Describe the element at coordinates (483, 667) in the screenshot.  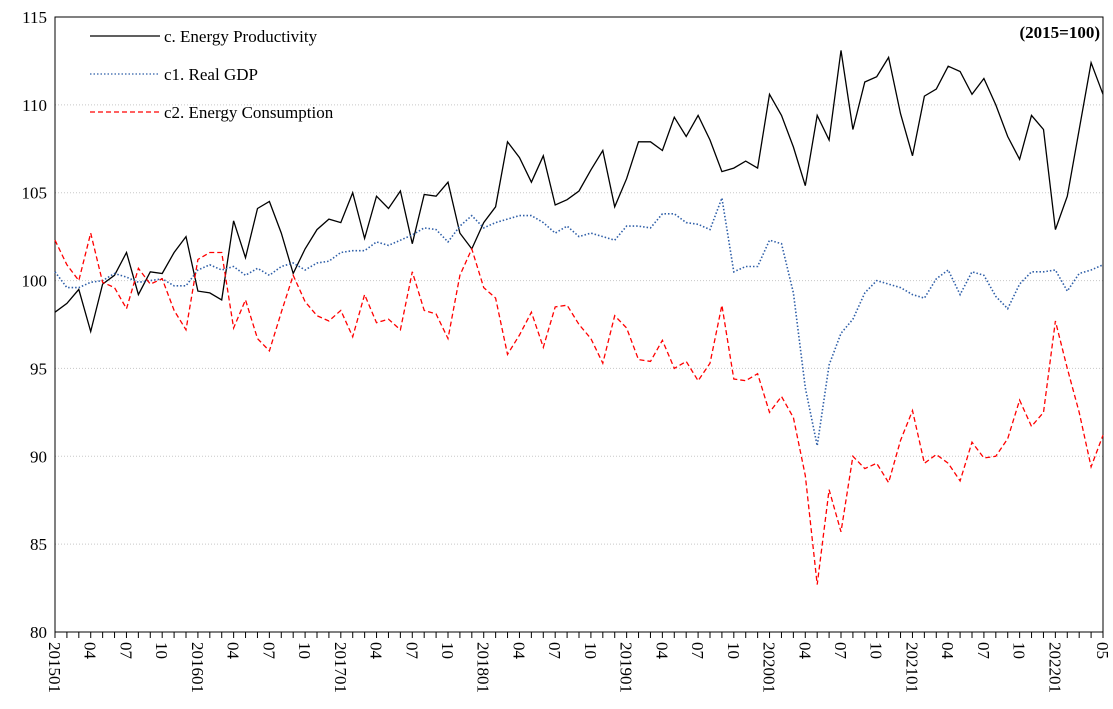
I see `x-tick-label: 201801` at that location.